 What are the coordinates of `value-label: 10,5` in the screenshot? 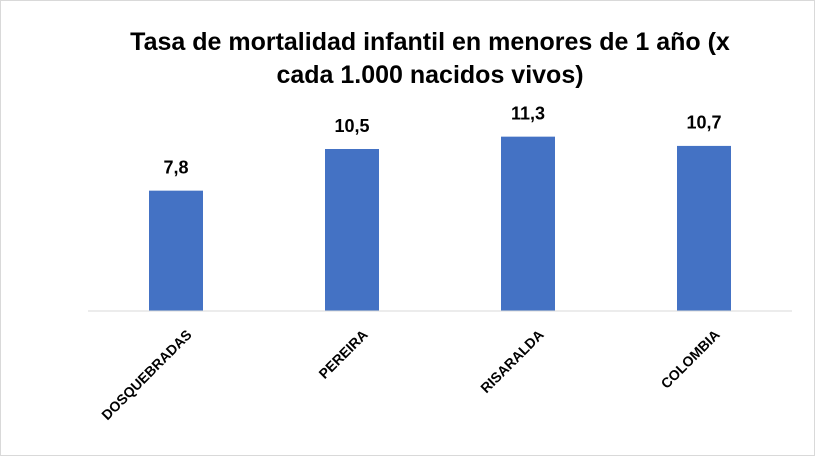 It's located at (351, 126).